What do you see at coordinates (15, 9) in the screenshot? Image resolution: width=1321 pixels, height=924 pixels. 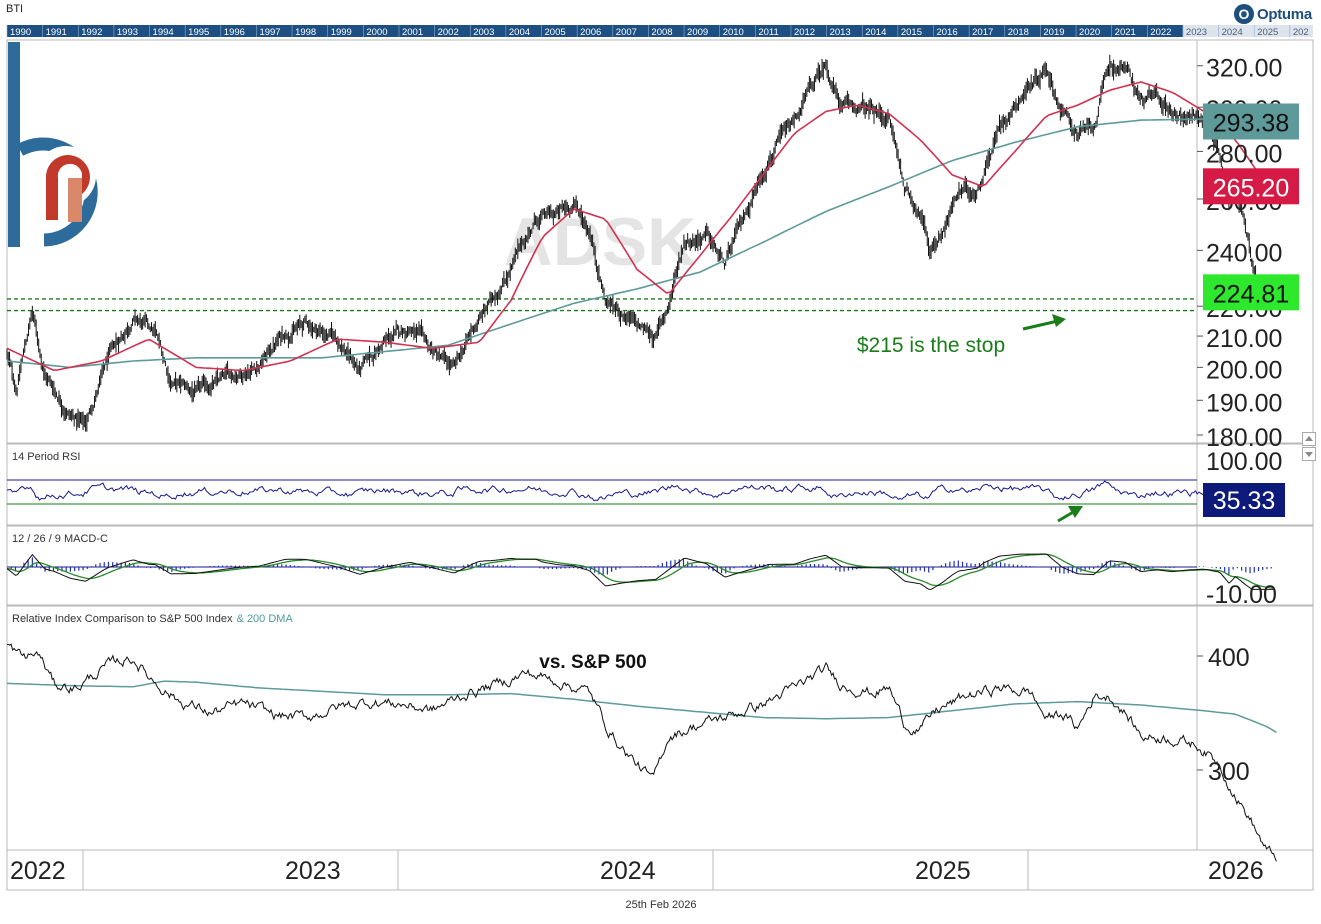 I see `symbol-label: BTI` at bounding box center [15, 9].